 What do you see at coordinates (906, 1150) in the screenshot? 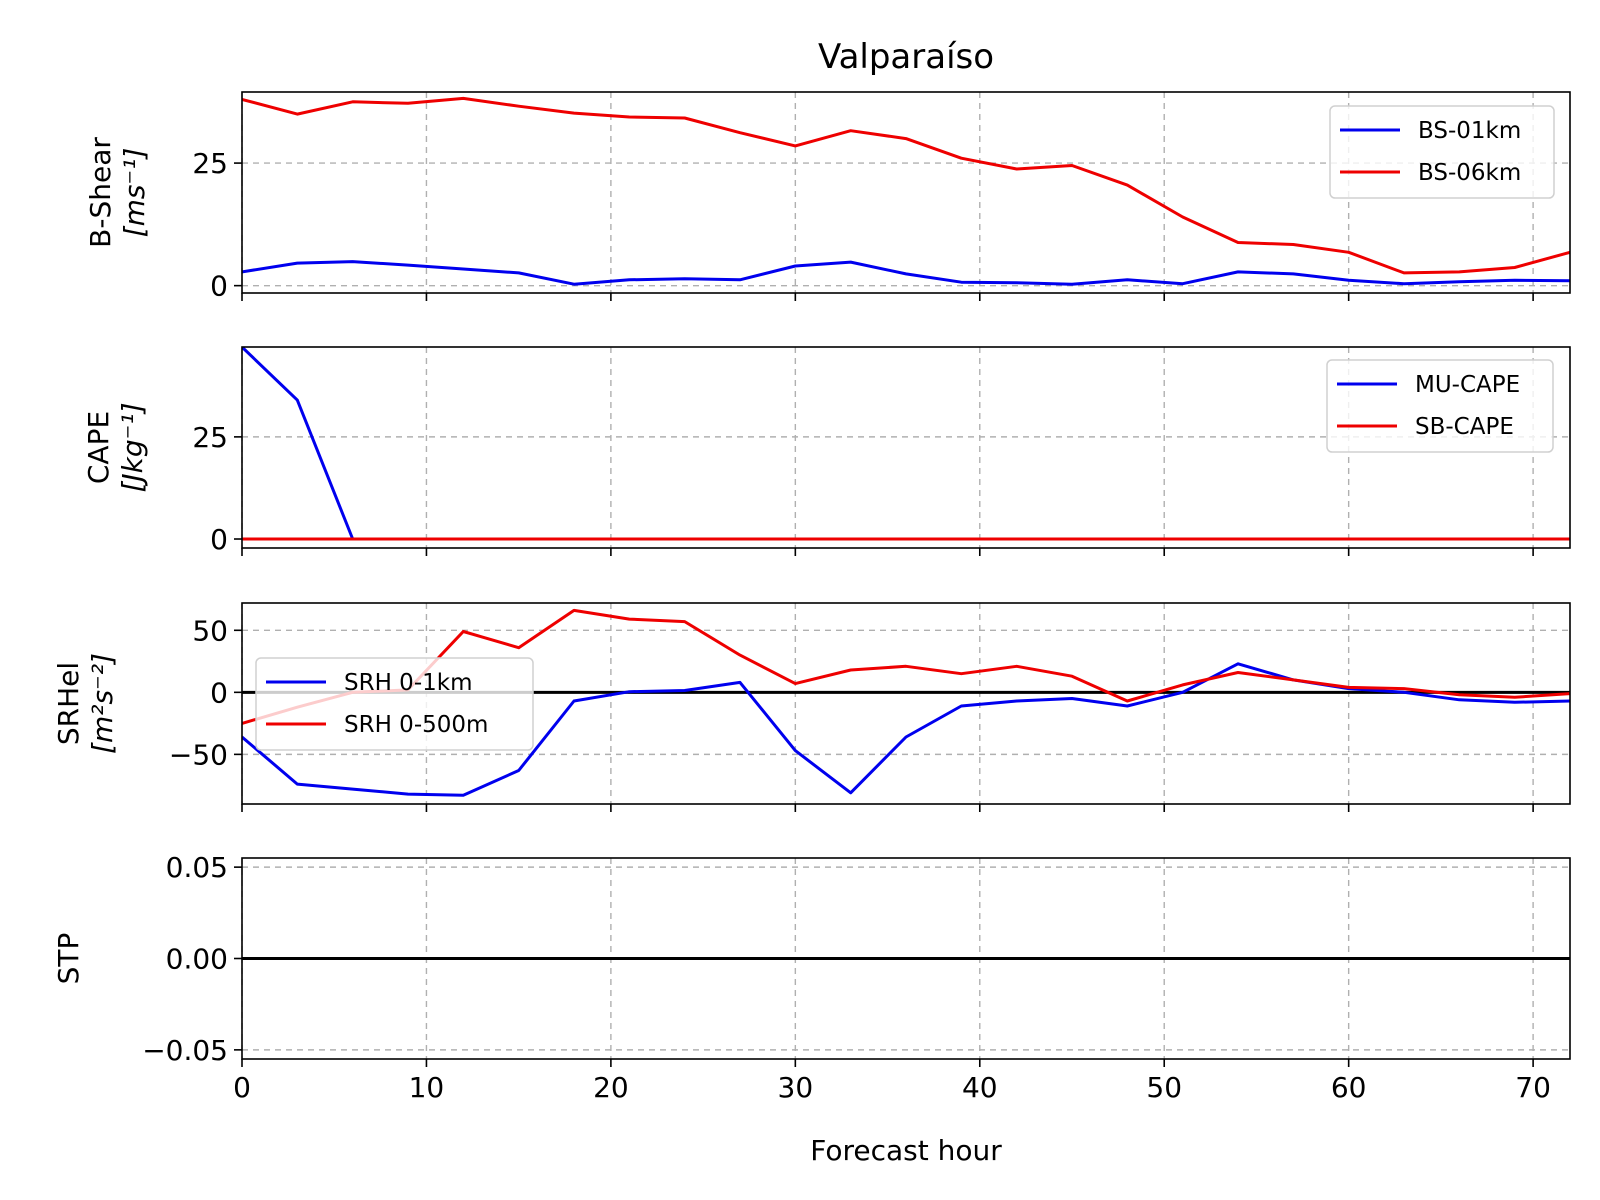
I see `x-axis-label: Forecast hour` at bounding box center [906, 1150].